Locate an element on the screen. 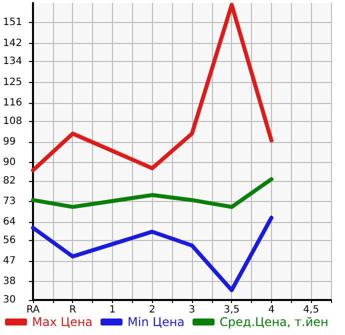 This screenshot has width=345, height=335. x-tick-label: 3,5 is located at coordinates (232, 310).